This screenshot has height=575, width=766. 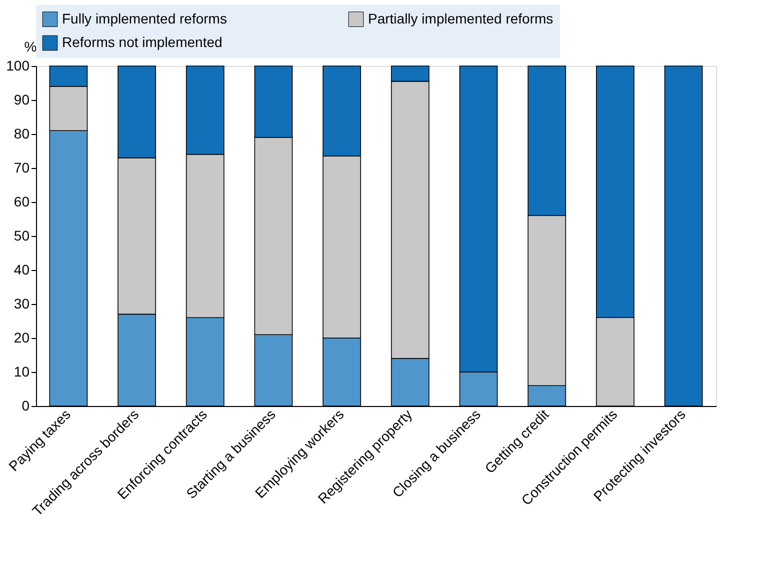 What do you see at coordinates (22, 270) in the screenshot?
I see `y-tick-label: 40` at bounding box center [22, 270].